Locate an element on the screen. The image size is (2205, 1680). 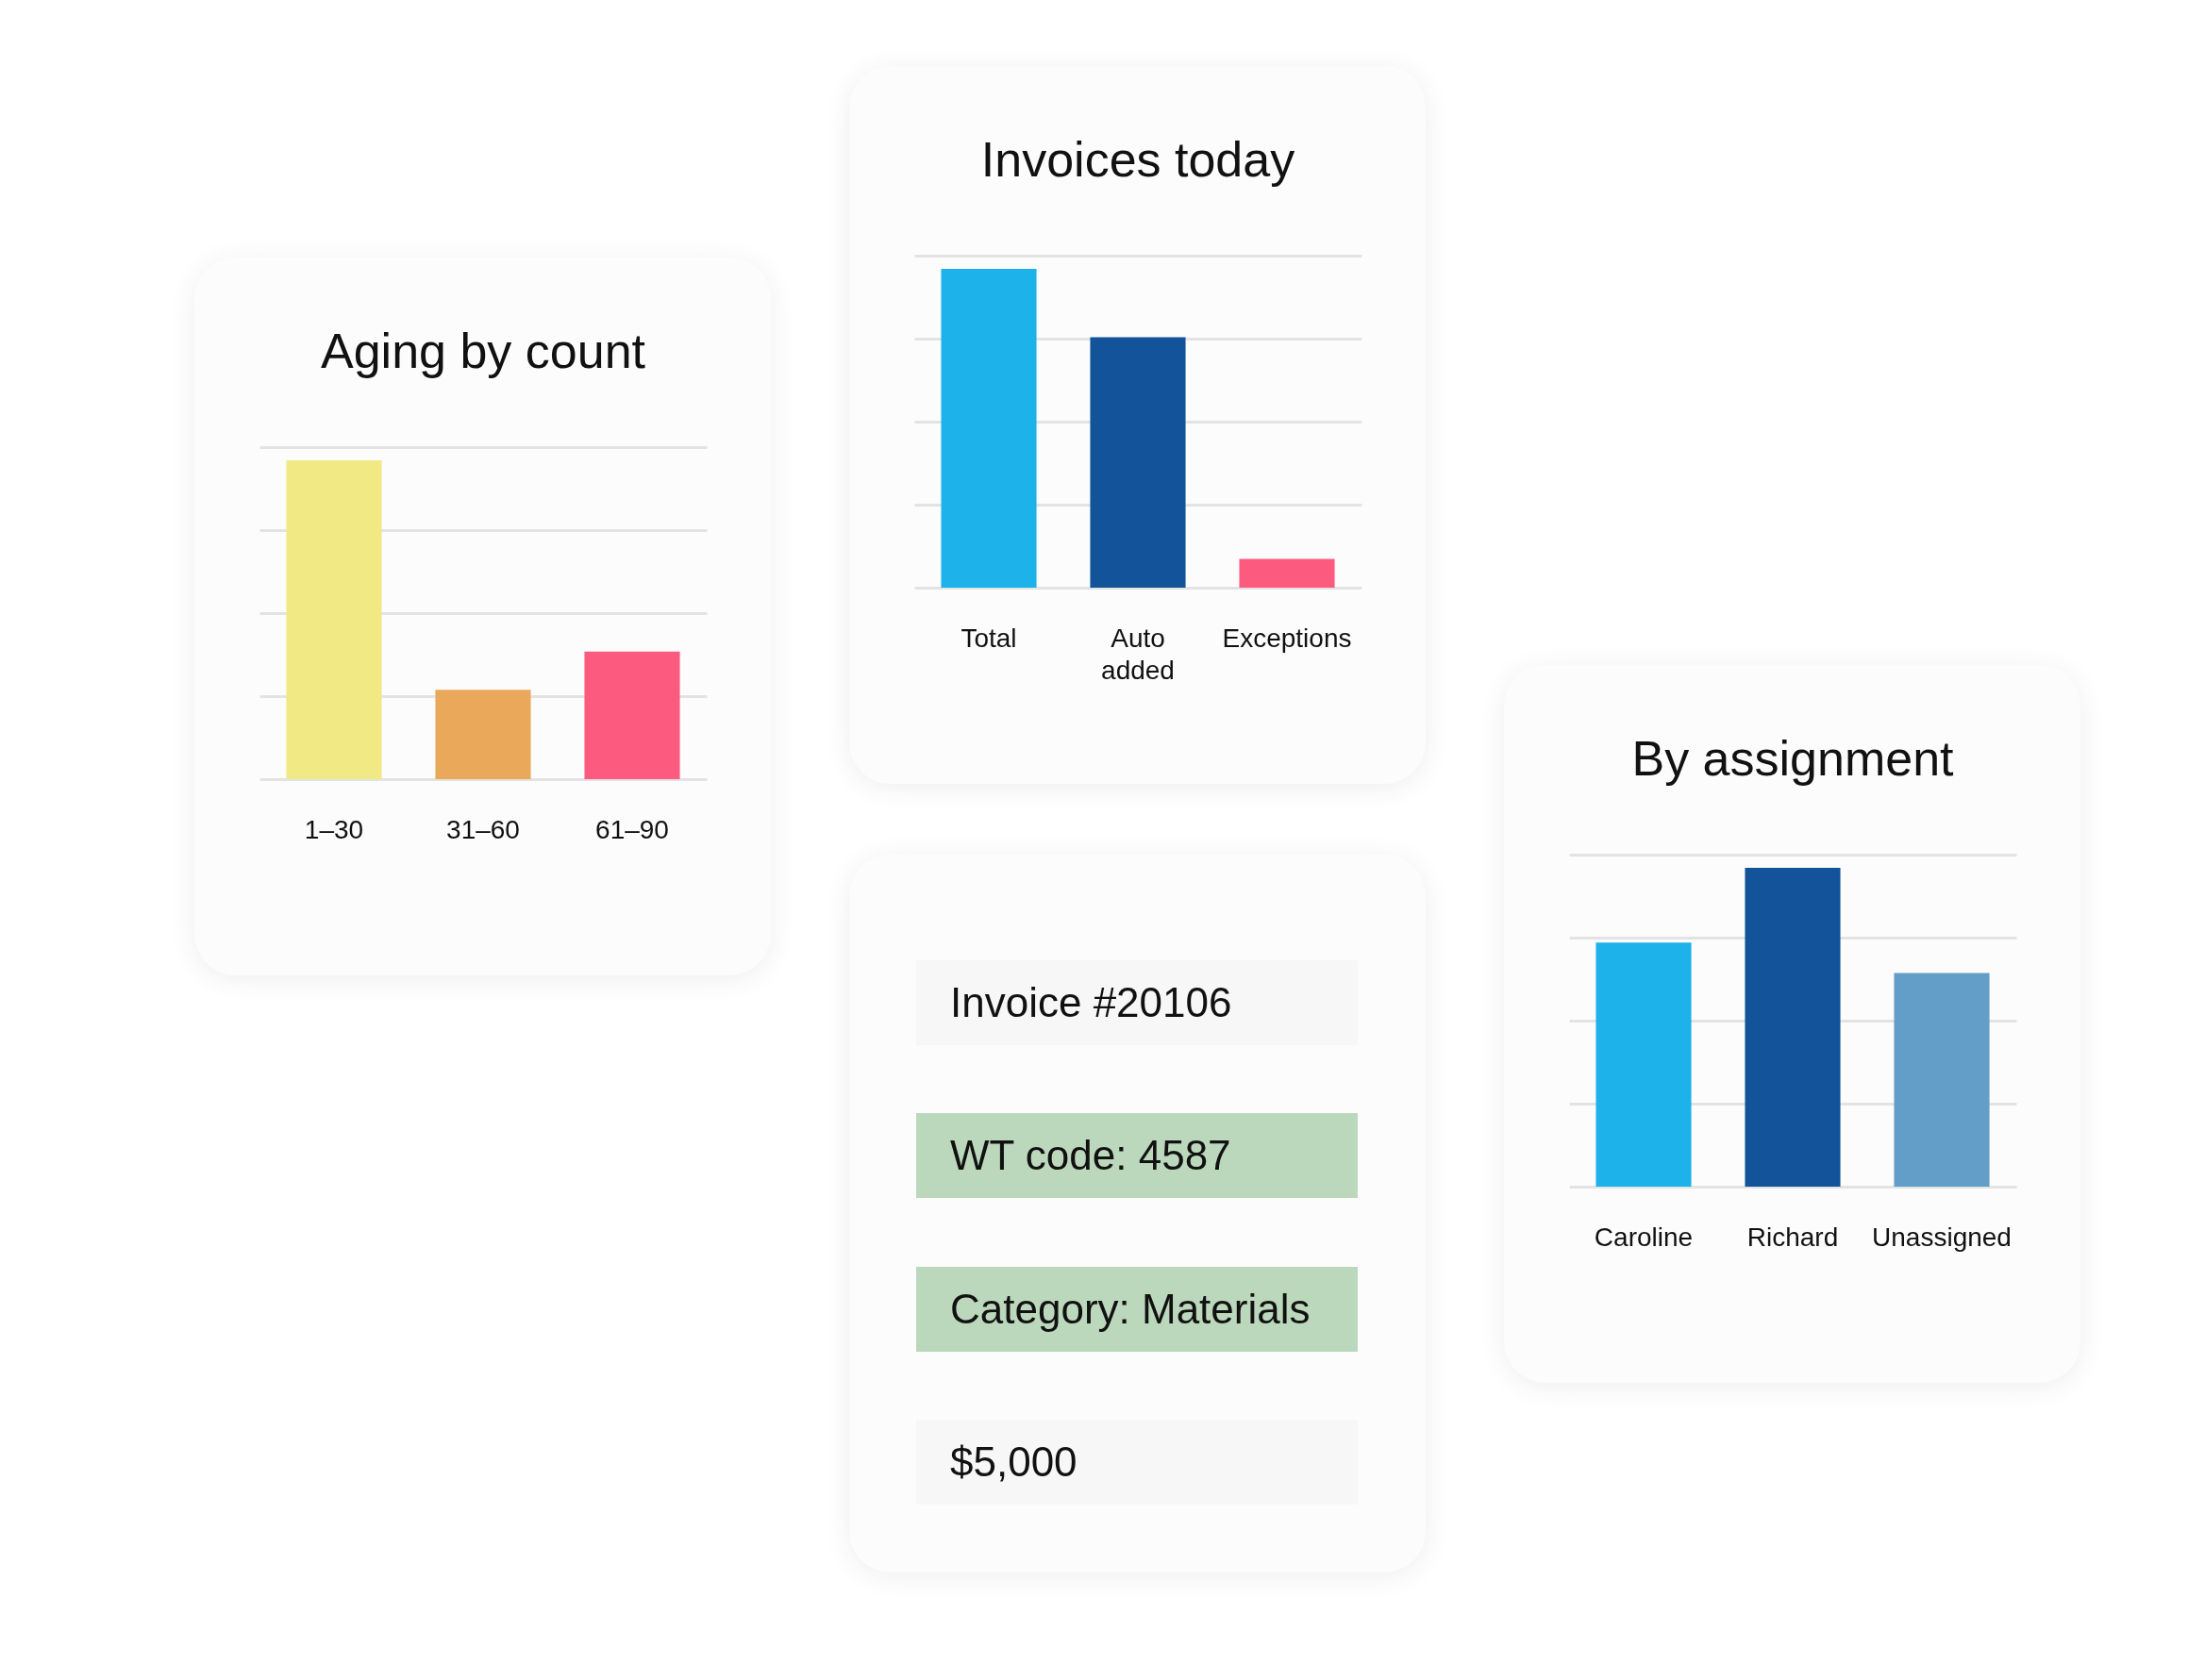
x-tick-label: Richard is located at coordinates (1792, 1237).